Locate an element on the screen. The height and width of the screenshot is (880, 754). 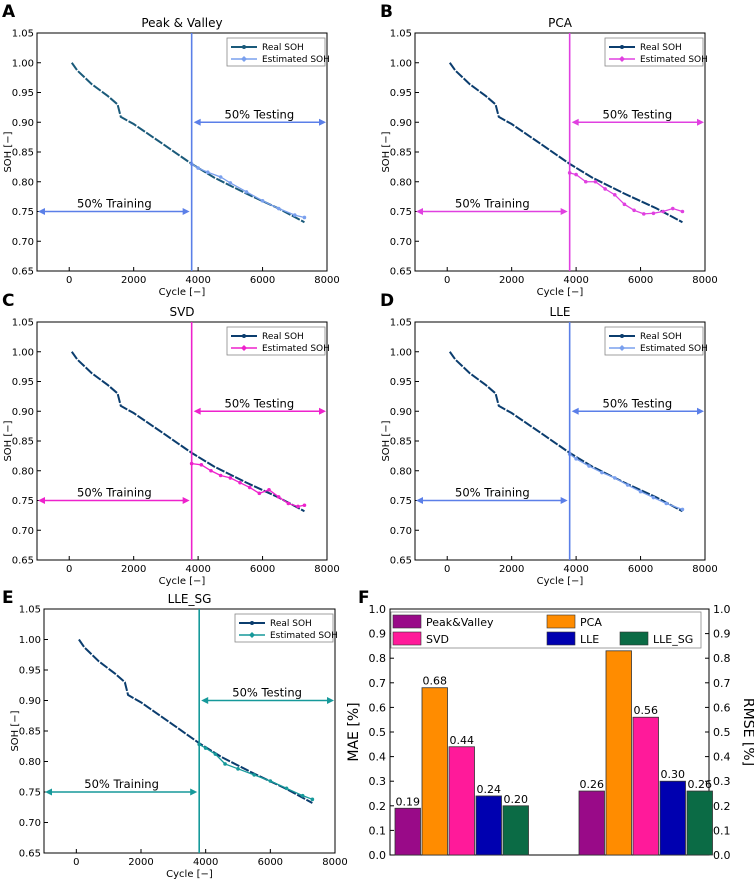
training-arrow-head-right is located at coordinates (194, 792).